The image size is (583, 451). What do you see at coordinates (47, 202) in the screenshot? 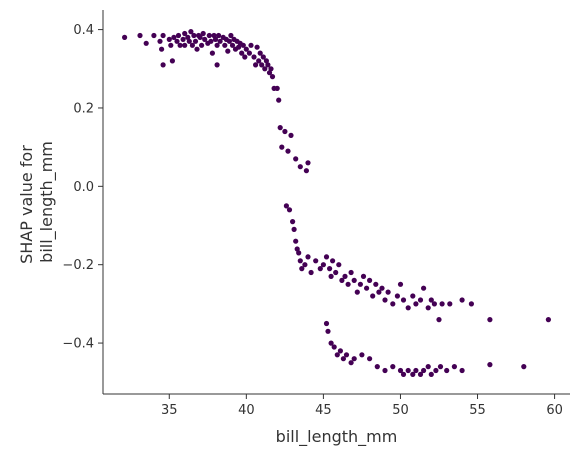
I see `y-axis-label-line-2: bill_length_mm` at bounding box center [47, 202].